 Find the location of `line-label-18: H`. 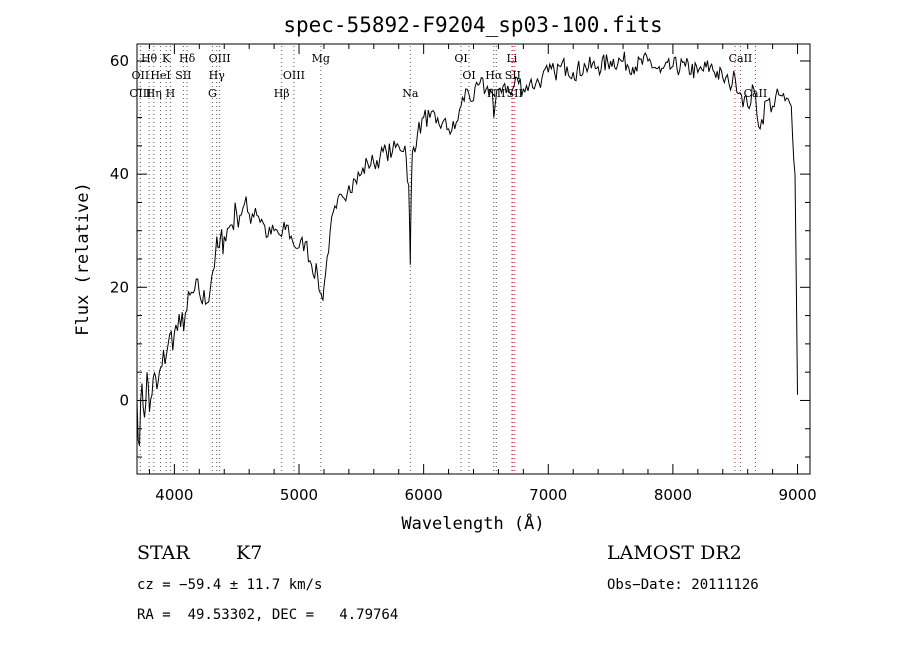

line-label-18: H is located at coordinates (171, 93).